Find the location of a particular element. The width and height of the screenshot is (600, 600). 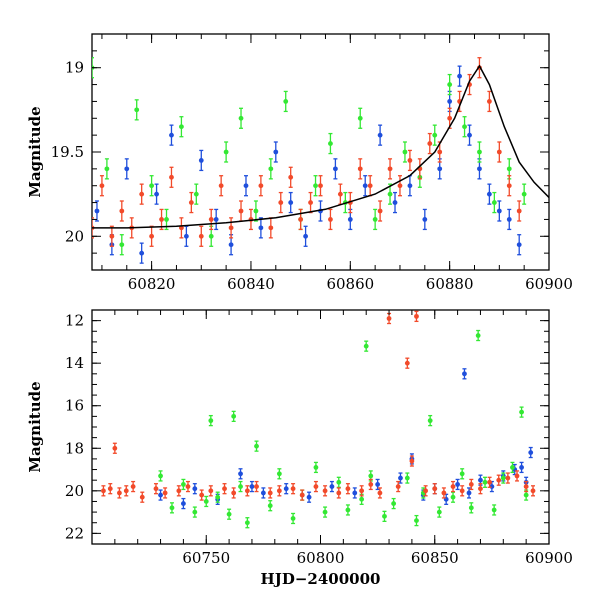

x-tick-label: 60840 is located at coordinates (251, 284).